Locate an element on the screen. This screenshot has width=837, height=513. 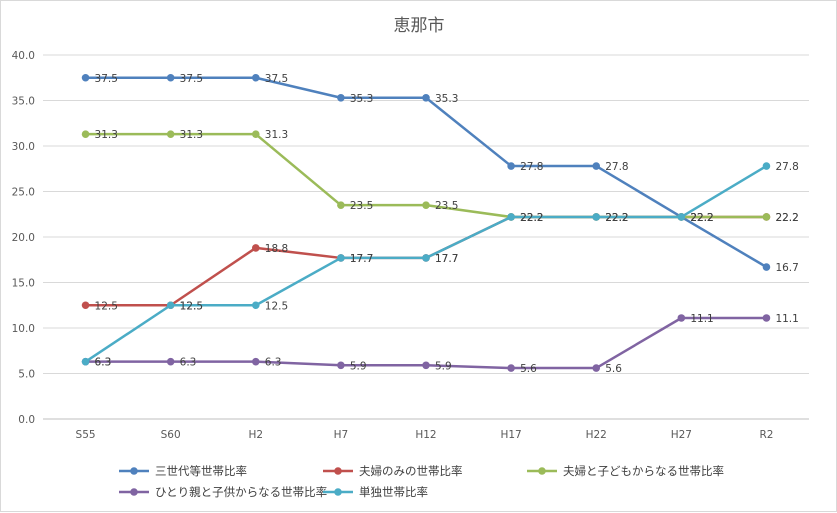
legend-label: 夫婦のみの世帯比率 is located at coordinates (411, 471).